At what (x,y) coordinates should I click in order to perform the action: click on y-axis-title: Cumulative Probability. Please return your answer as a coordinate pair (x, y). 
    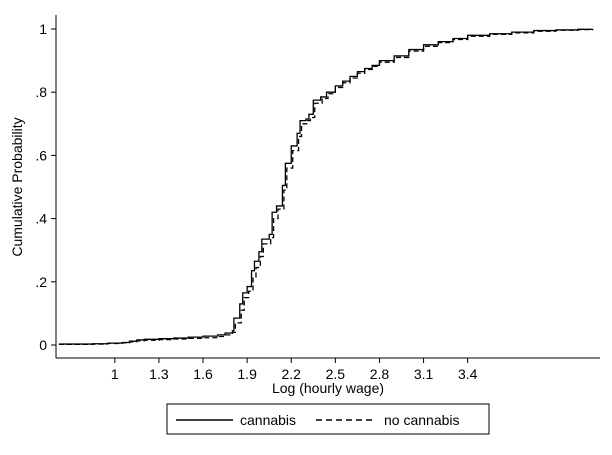
    Looking at the image, I should click on (17, 186).